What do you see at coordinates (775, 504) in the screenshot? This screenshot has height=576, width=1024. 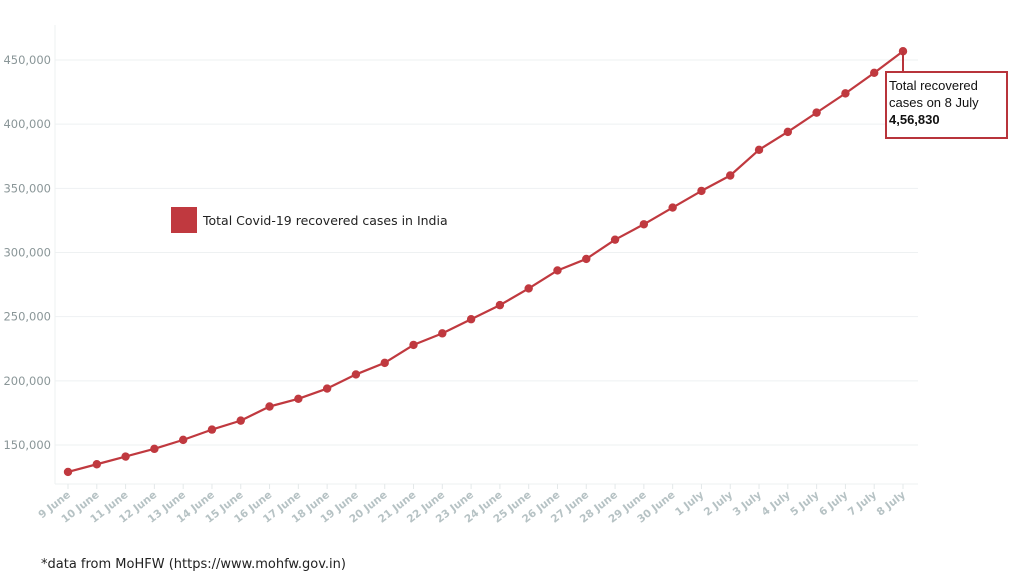 I see `x-tick-label: 4 July` at bounding box center [775, 504].